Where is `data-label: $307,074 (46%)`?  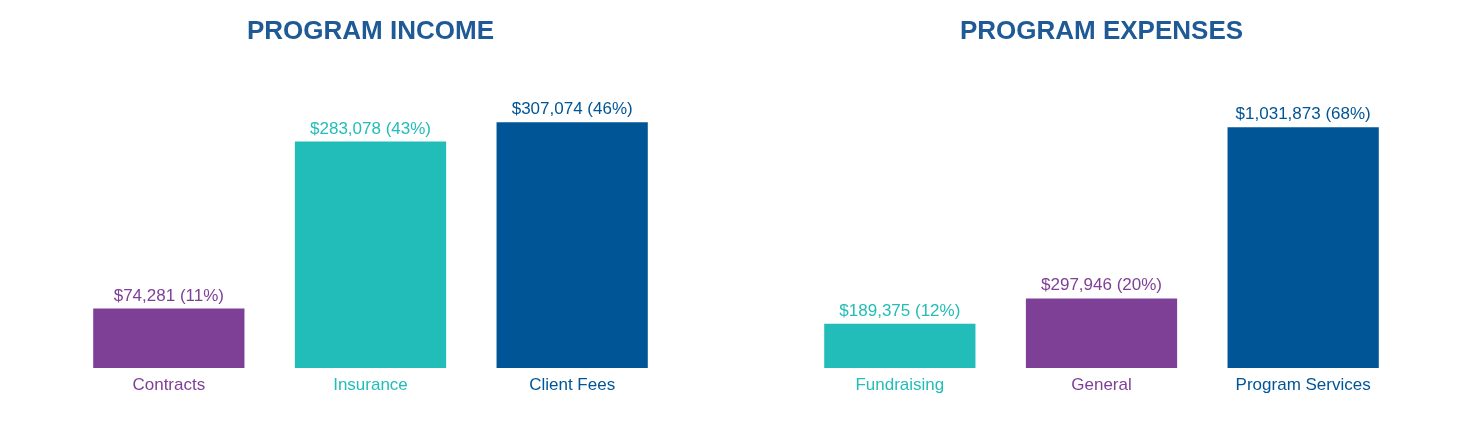 data-label: $307,074 (46%) is located at coordinates (572, 109).